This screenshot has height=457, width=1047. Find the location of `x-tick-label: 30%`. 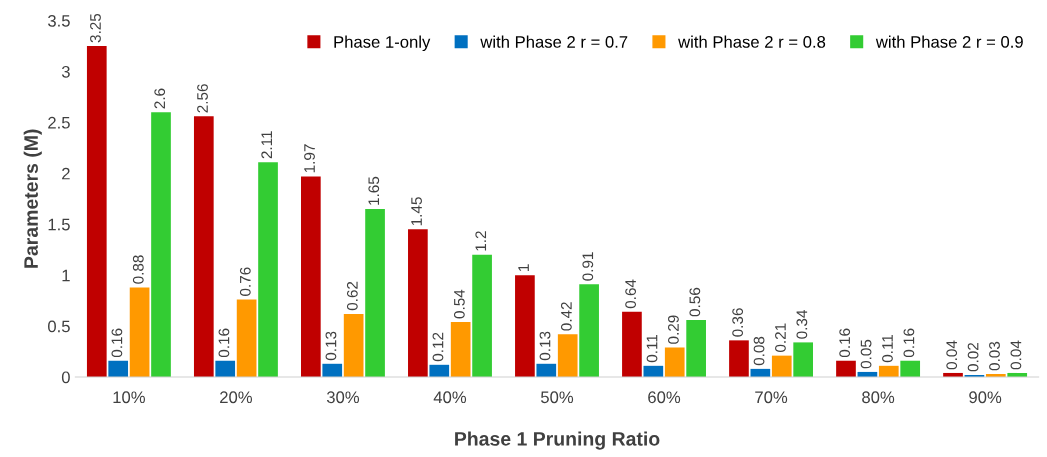

x-tick-label: 30% is located at coordinates (343, 397).